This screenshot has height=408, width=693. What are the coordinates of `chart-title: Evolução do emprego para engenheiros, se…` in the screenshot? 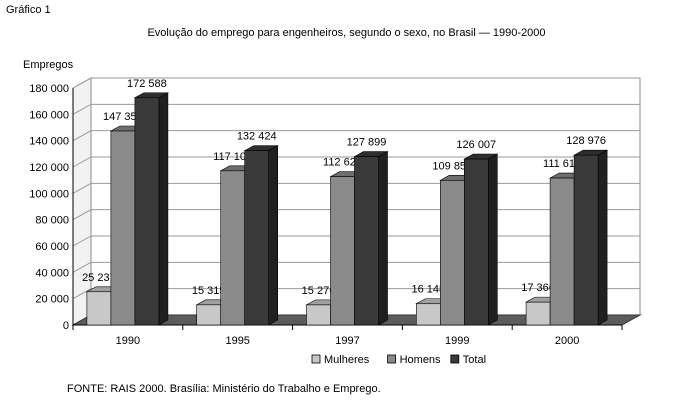 It's located at (346, 33).